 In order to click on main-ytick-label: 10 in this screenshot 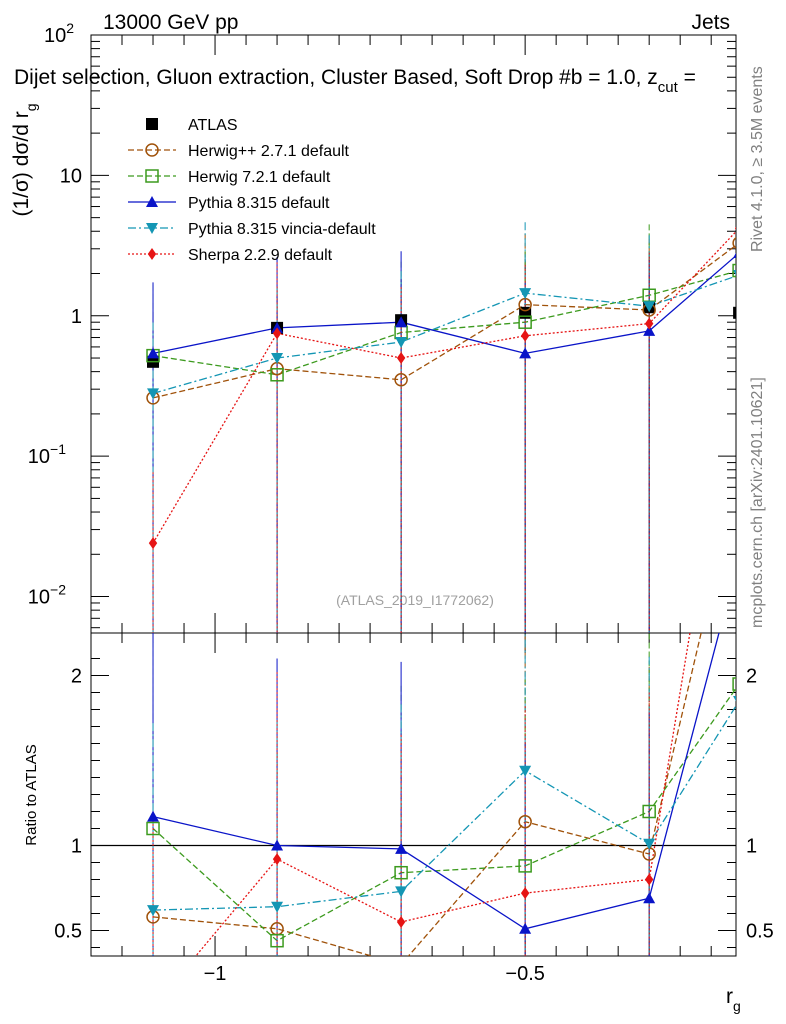, I will do `click(71, 176)`.